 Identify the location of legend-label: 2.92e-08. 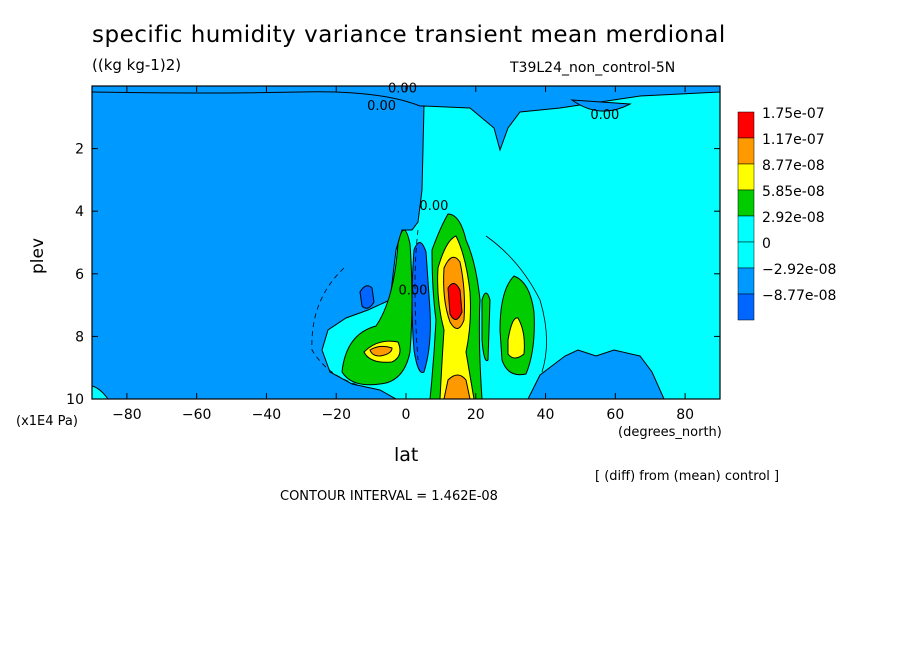
(793, 218).